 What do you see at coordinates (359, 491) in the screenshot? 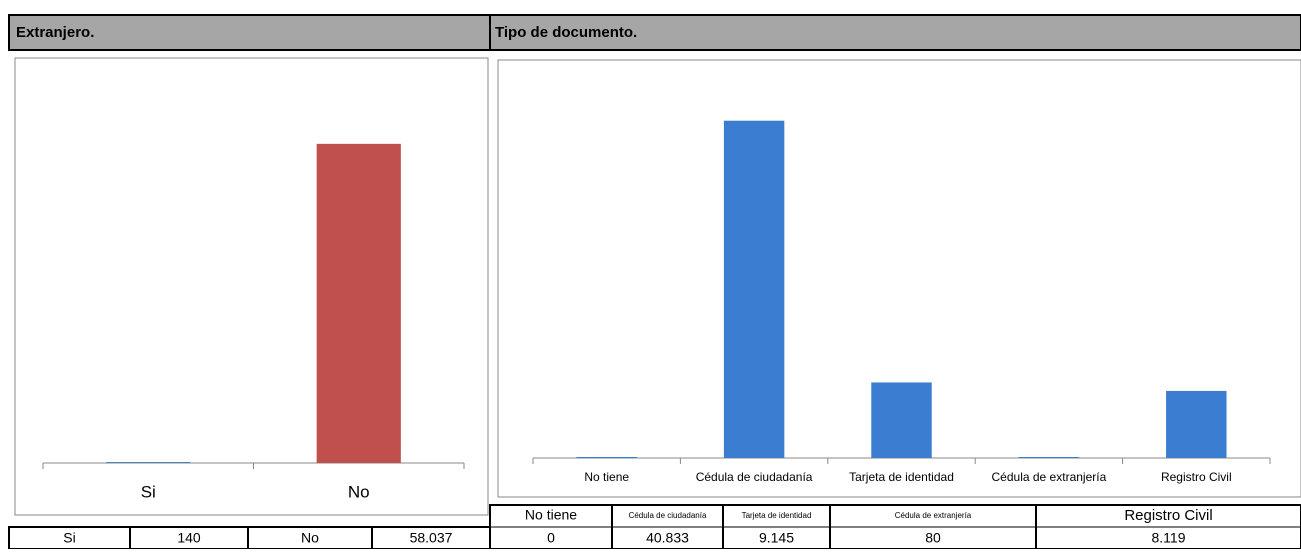
I see `x-tick-label: No` at bounding box center [359, 491].